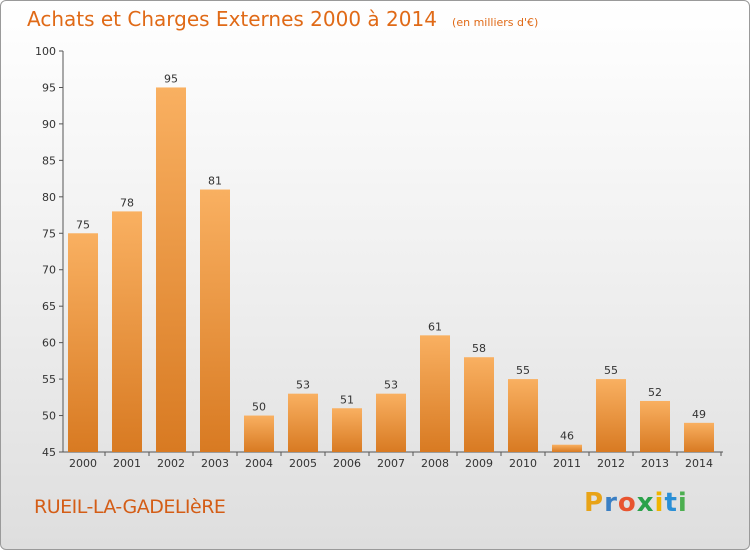 The height and width of the screenshot is (550, 750). Describe the element at coordinates (594, 503) in the screenshot. I see `logo-letter: P` at that location.